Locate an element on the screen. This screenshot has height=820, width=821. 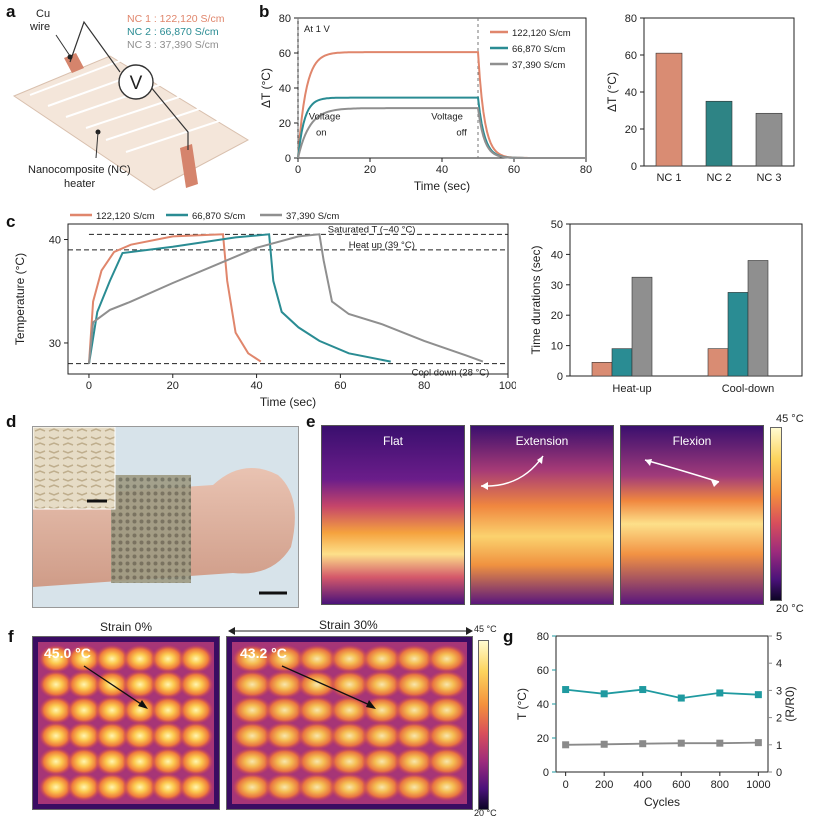
y-tick-label: 10 is located at coordinates (557, 347).